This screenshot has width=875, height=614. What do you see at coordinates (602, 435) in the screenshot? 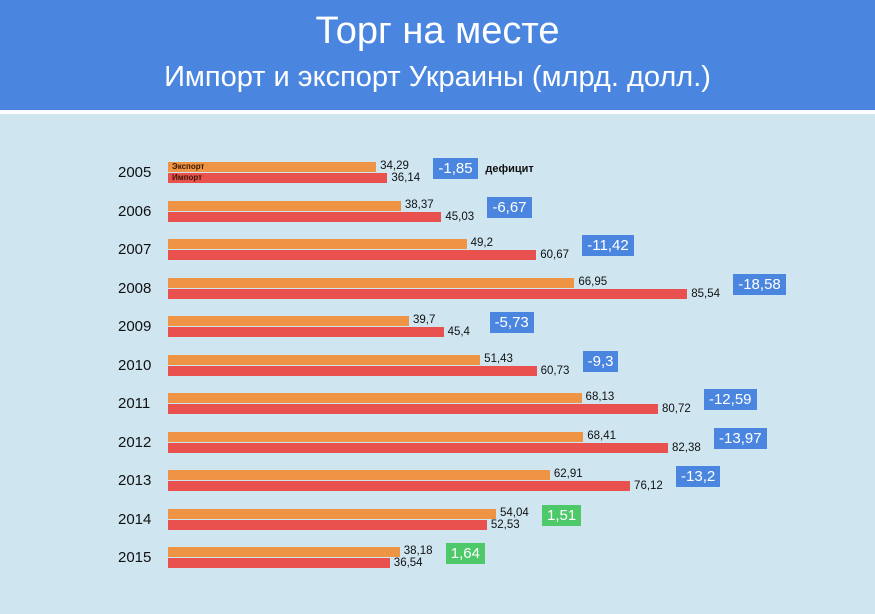
I see `export-value-label: 68,41` at bounding box center [602, 435].